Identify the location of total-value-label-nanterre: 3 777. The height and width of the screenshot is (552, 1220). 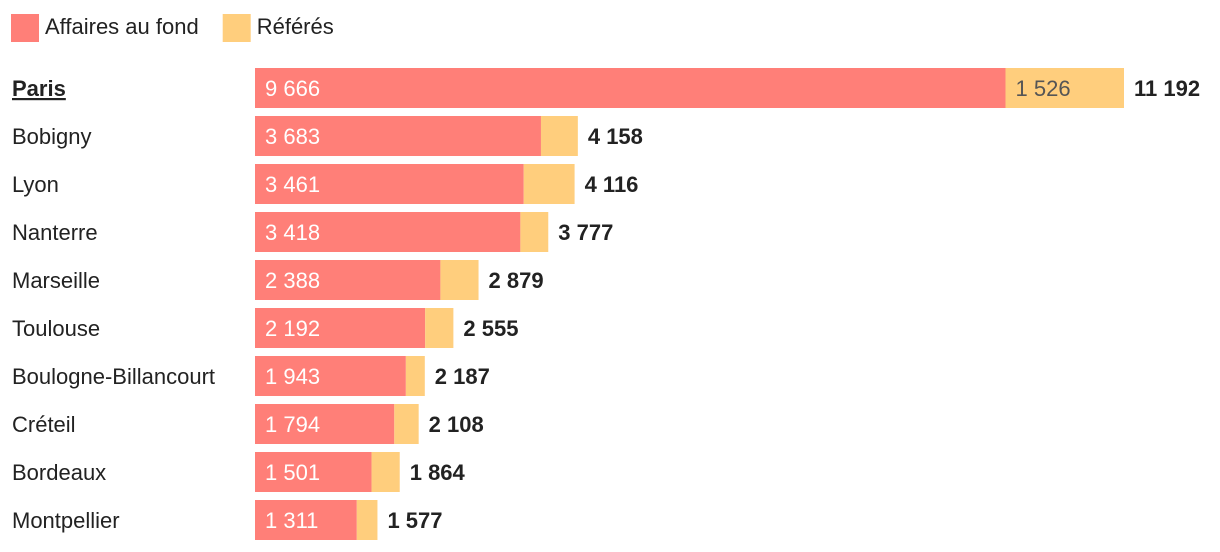
(585, 232).